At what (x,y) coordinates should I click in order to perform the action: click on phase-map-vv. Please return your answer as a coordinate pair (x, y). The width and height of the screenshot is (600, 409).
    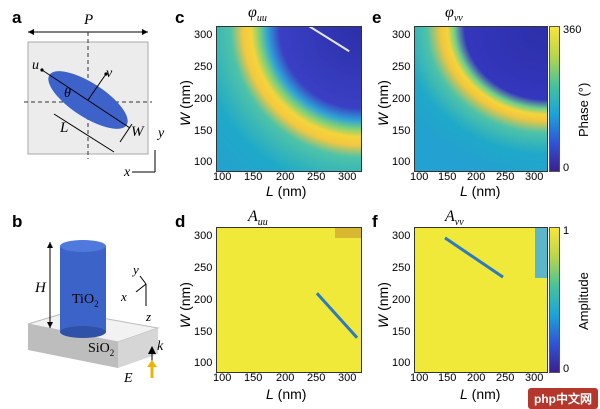
    Looking at the image, I should click on (481, 99).